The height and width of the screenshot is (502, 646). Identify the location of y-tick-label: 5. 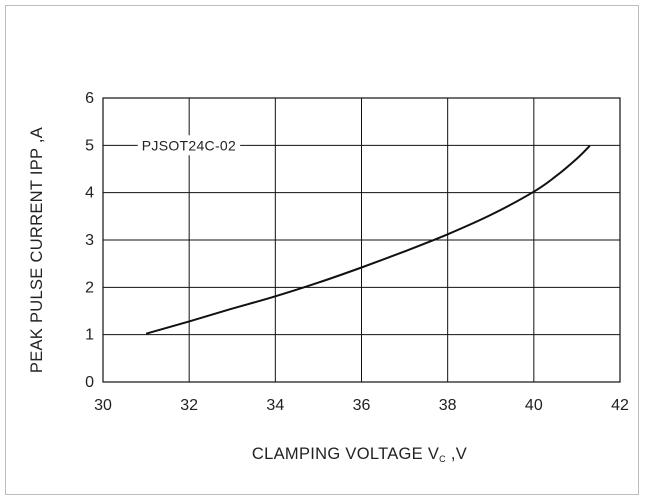
(89, 145).